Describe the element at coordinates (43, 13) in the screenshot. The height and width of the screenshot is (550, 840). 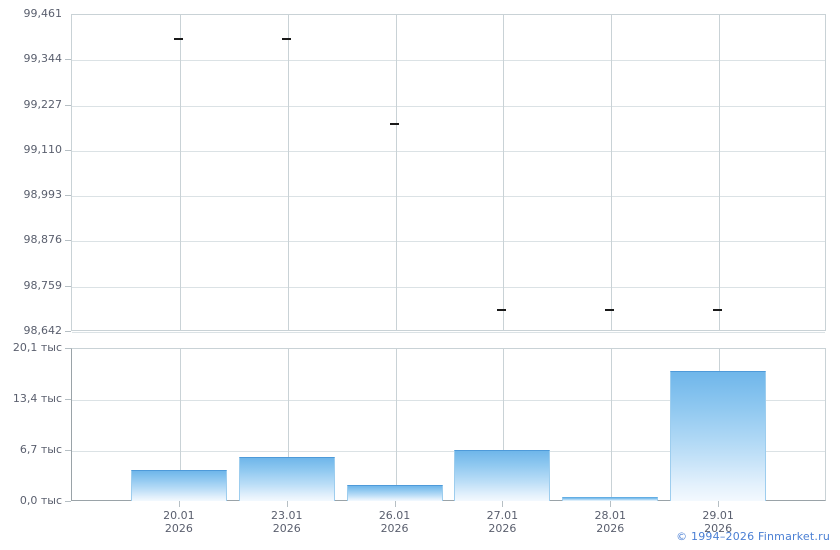
I see `price-y-tick-label: 99,461` at that location.